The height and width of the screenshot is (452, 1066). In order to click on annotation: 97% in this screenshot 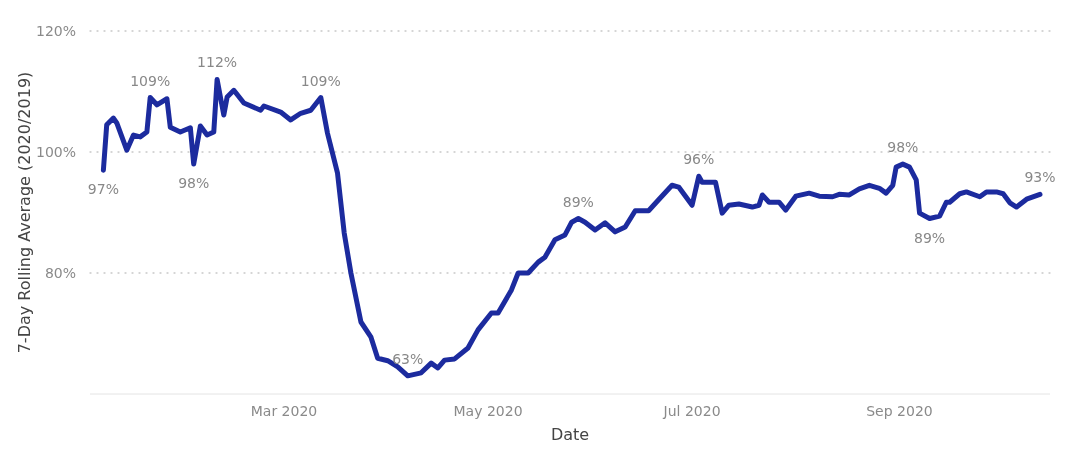, I will do `click(103, 189)`.